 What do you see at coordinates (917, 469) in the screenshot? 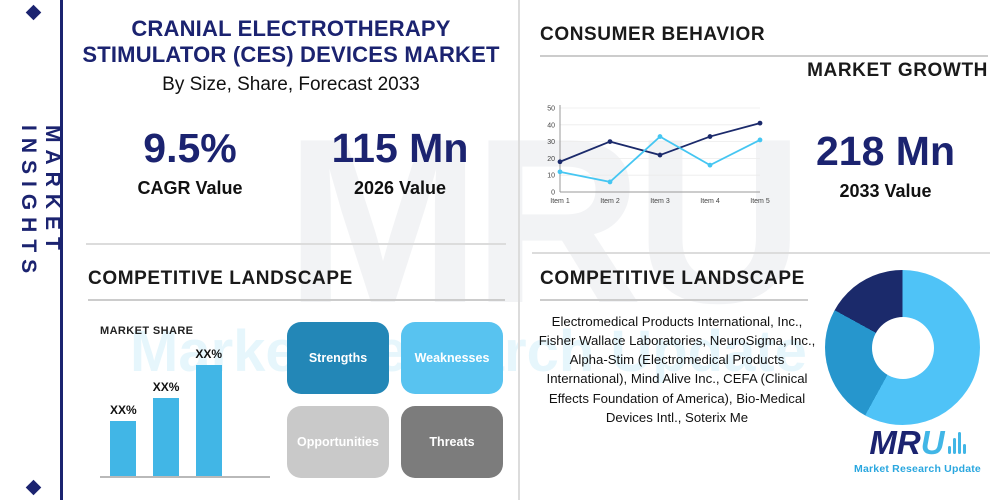
I see `logo-subtitle: Market Research Update` at bounding box center [917, 469].